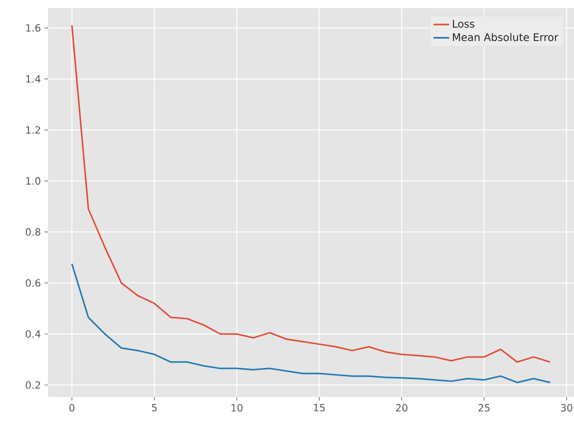 The height and width of the screenshot is (426, 574). I want to click on y-tick-label: 0.2, so click(33, 385).